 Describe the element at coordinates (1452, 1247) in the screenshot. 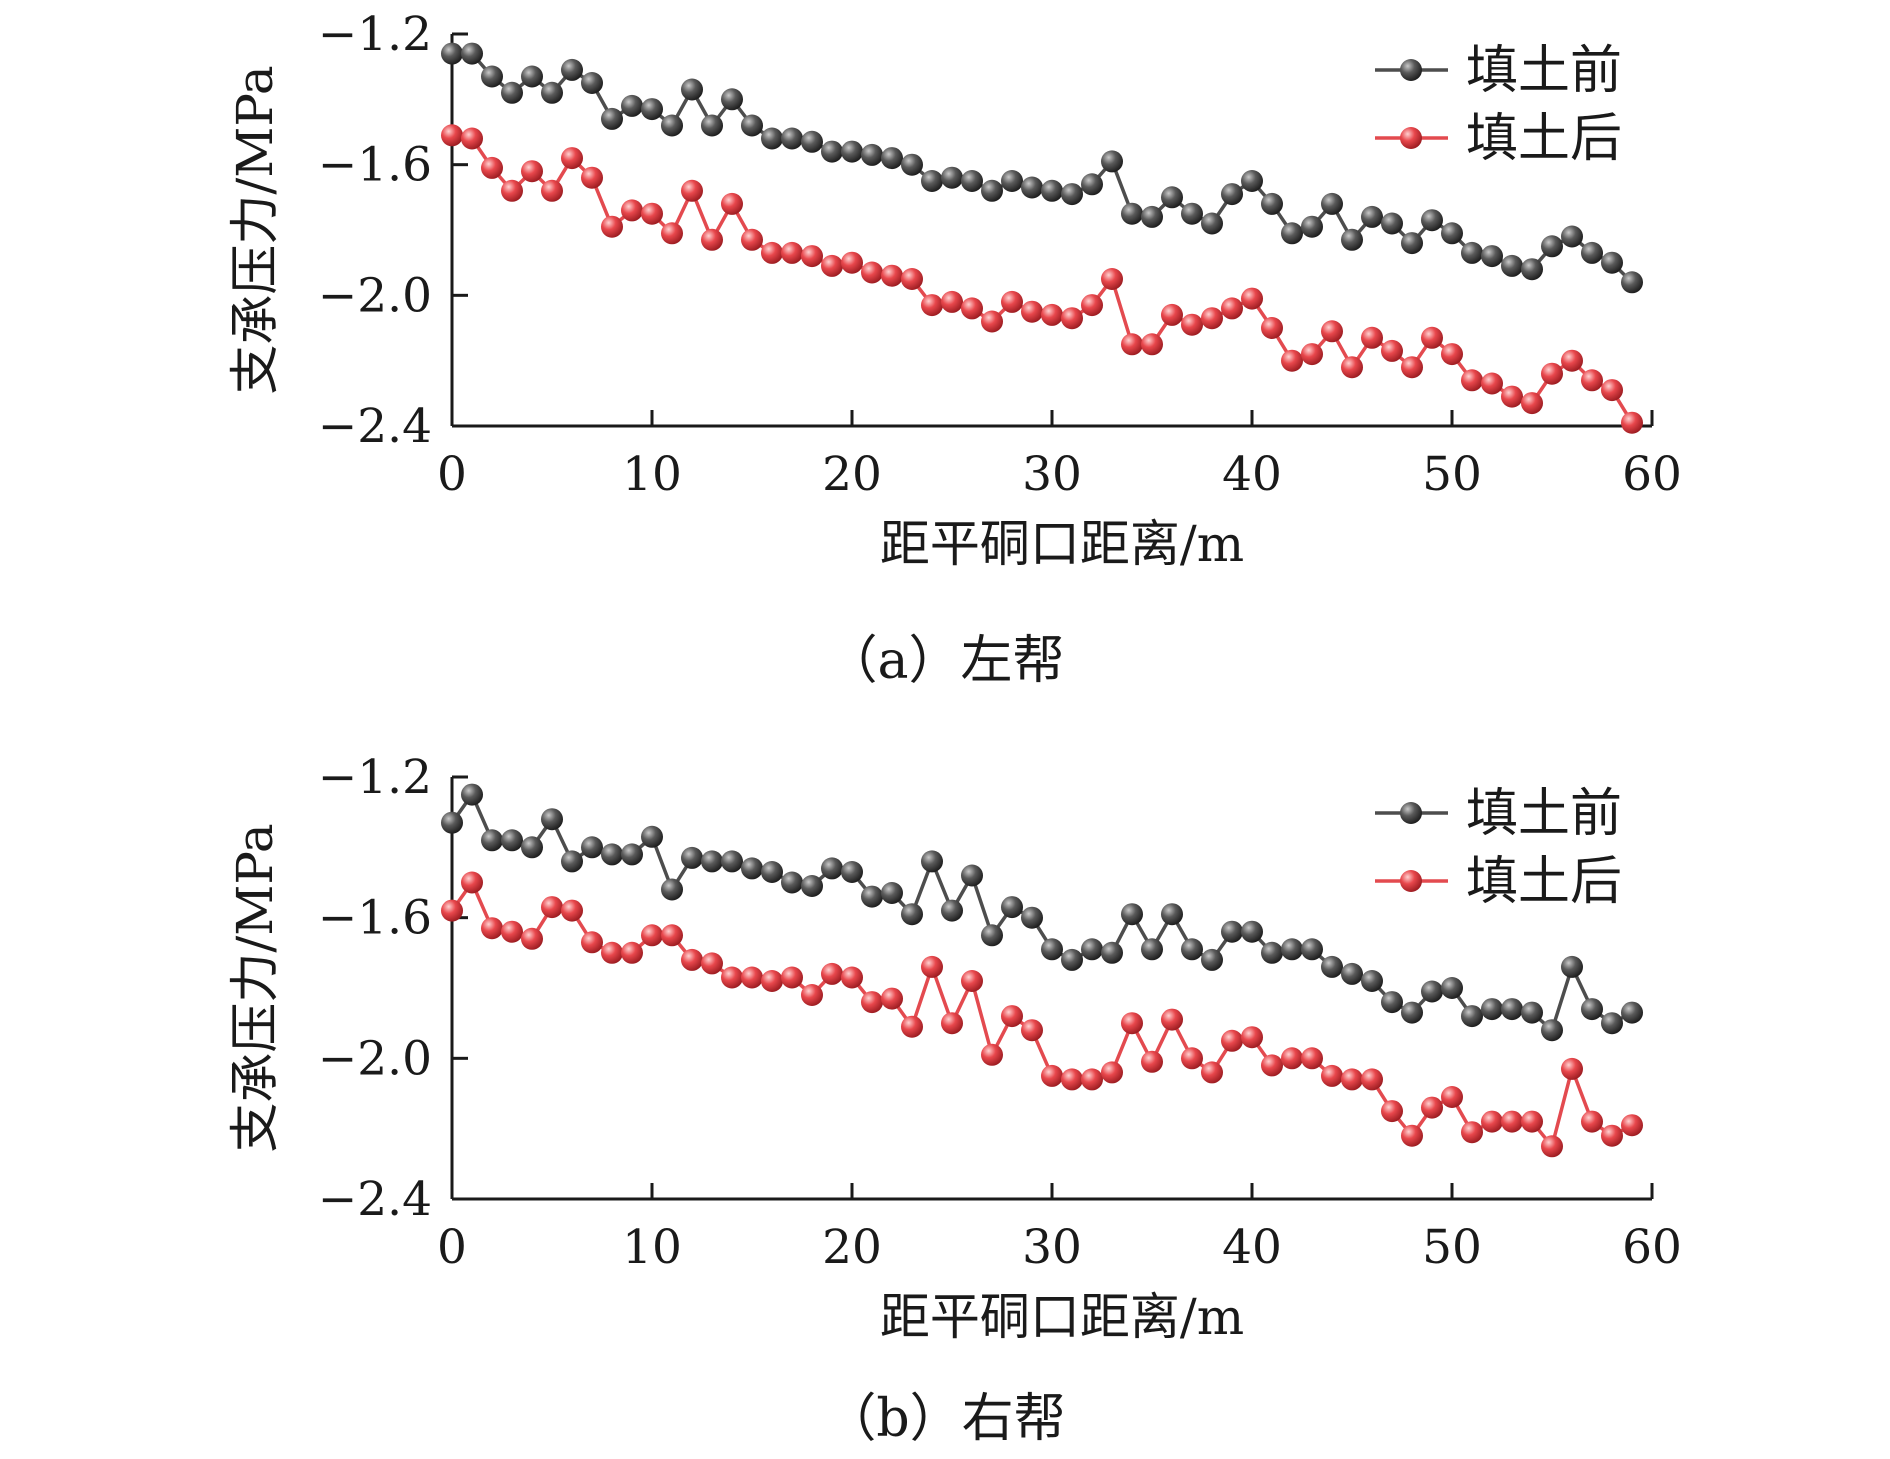

I see `x-tick-label: 50` at that location.